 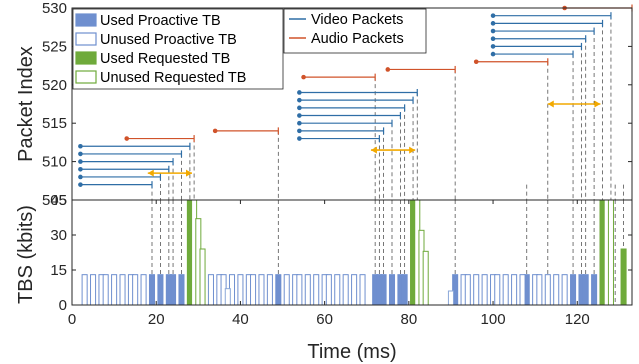 I want to click on legend-label: Audio Packets, so click(x=357, y=39).